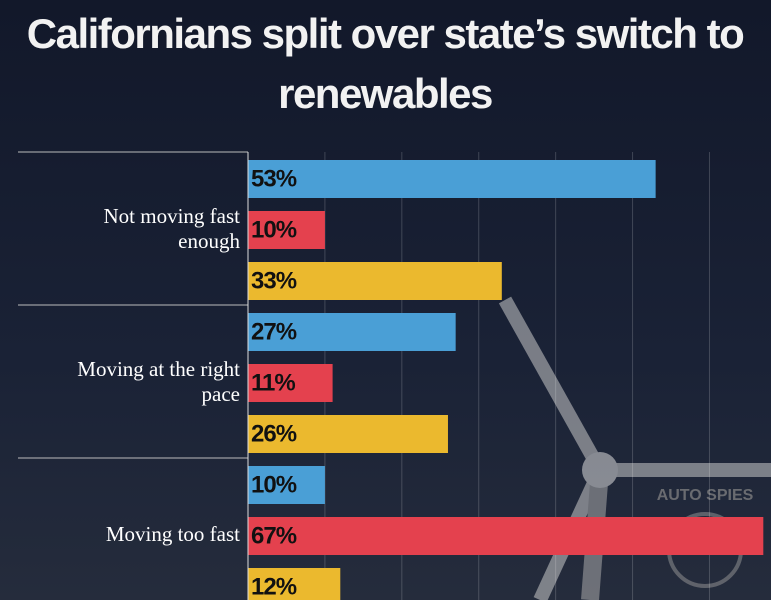 The image size is (771, 600). What do you see at coordinates (273, 382) in the screenshot?
I see `value-label: 11%` at bounding box center [273, 382].